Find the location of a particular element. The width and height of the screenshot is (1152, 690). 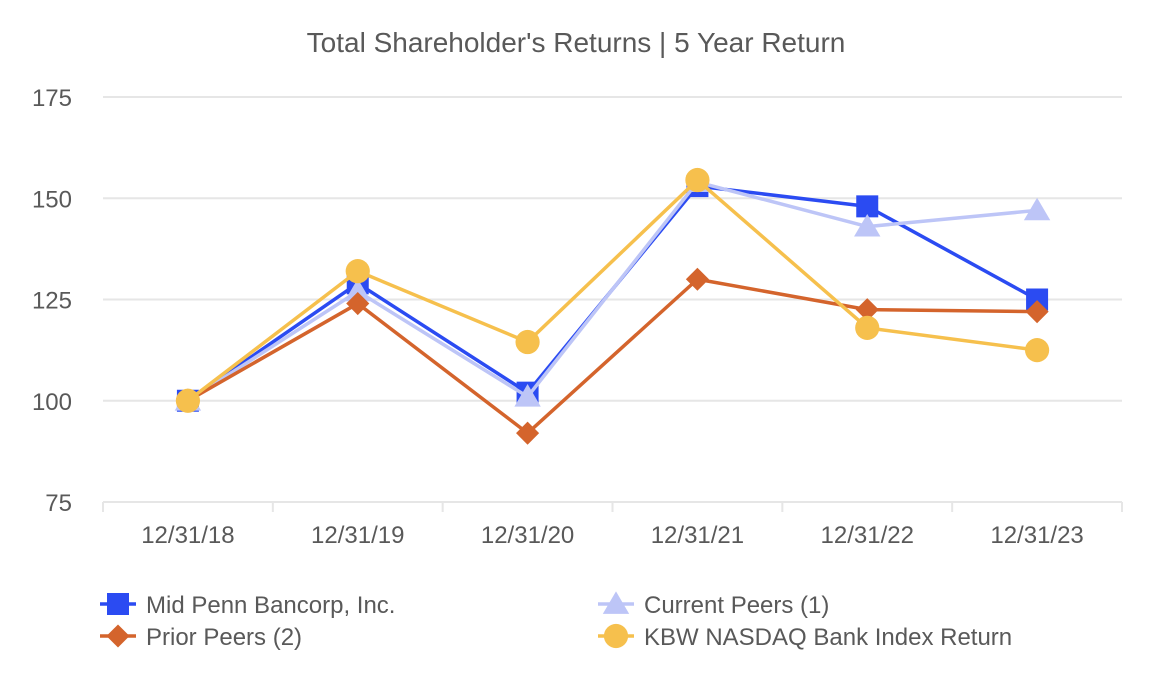

legend-marker-circle is located at coordinates (616, 636).